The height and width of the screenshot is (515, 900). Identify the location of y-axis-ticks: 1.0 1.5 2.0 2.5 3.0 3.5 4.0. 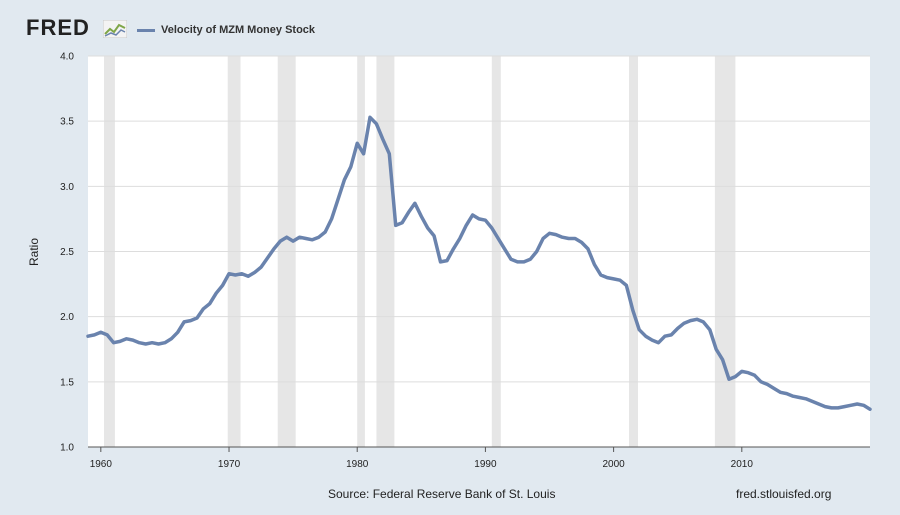
(67, 253).